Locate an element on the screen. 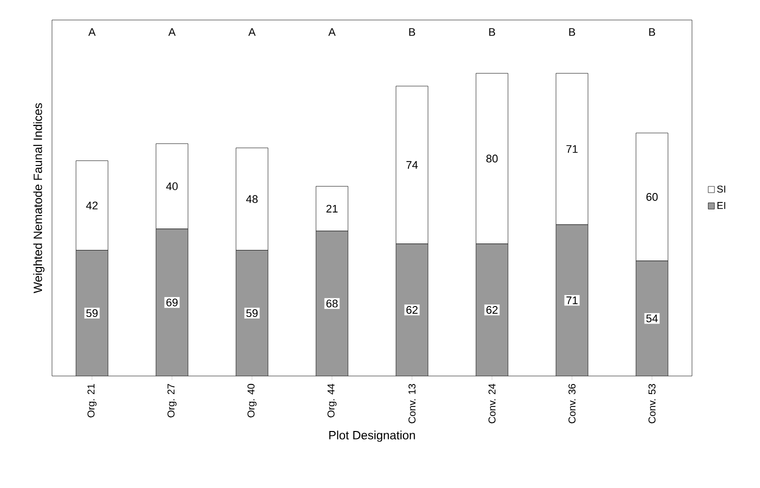 This screenshot has height=488, width=760. x-tick-label: Conv. 53 is located at coordinates (652, 404).